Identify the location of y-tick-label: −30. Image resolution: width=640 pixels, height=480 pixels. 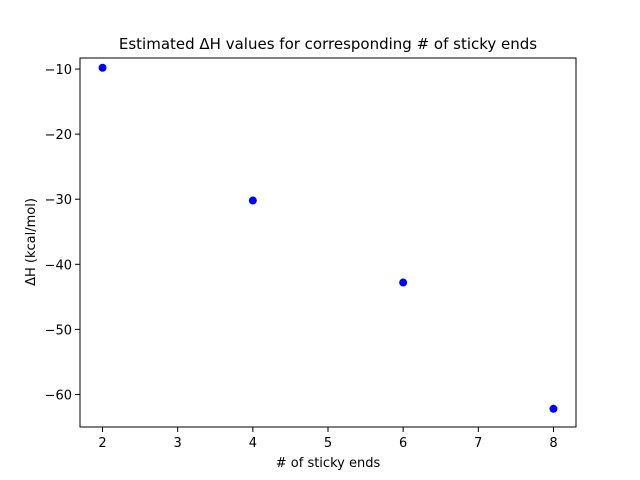
(58, 200).